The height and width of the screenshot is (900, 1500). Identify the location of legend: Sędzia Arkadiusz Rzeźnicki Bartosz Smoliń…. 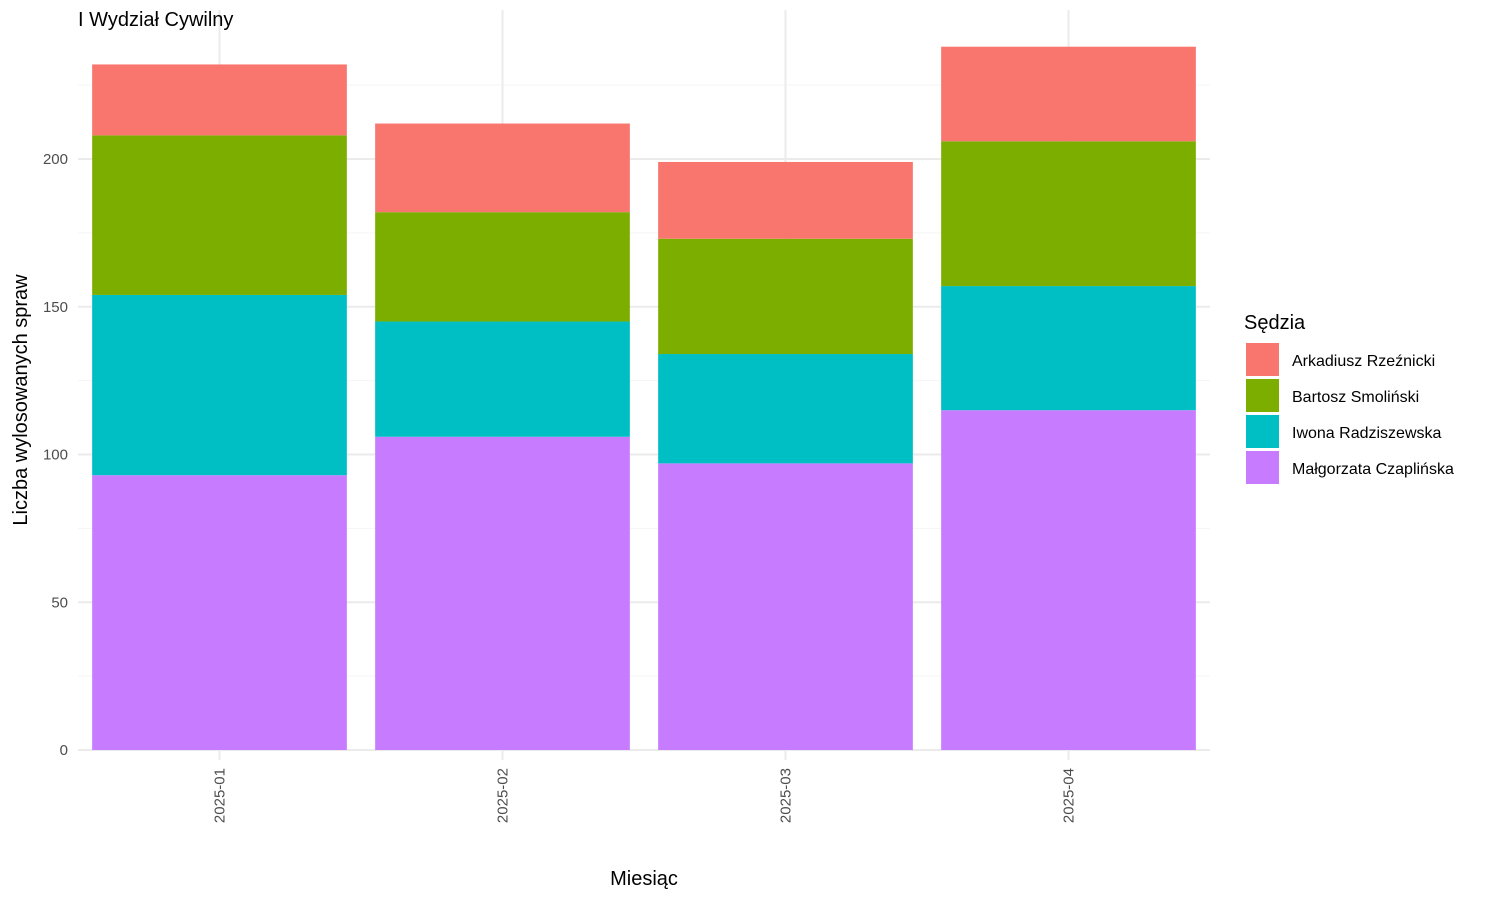
(1349, 398).